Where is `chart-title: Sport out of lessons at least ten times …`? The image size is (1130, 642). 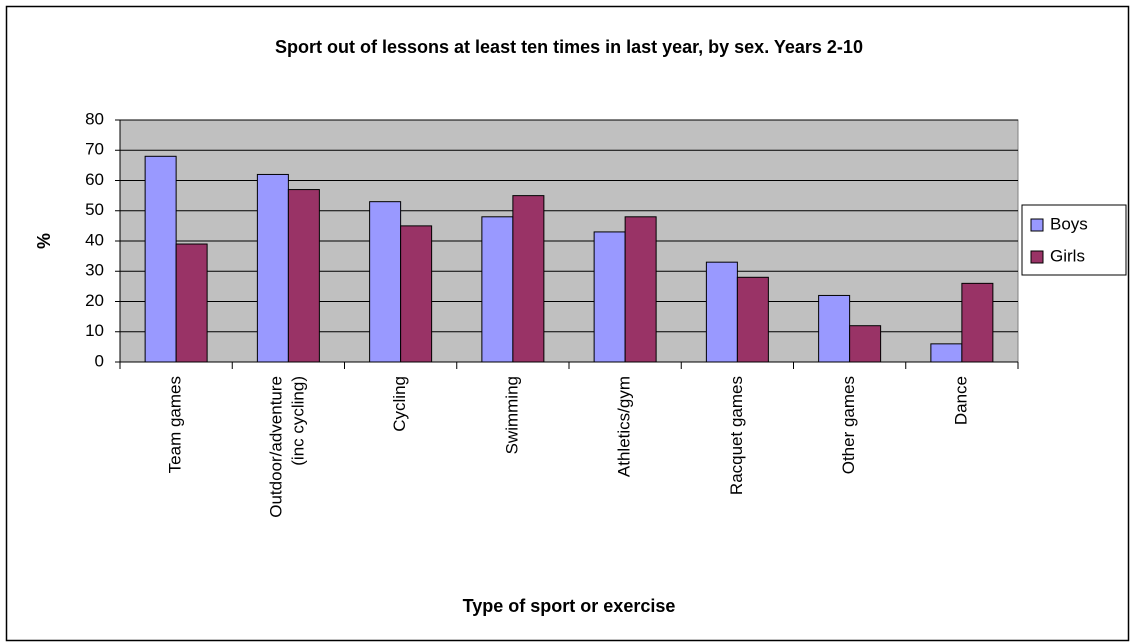 chart-title: Sport out of lessons at least ten times … is located at coordinates (569, 47).